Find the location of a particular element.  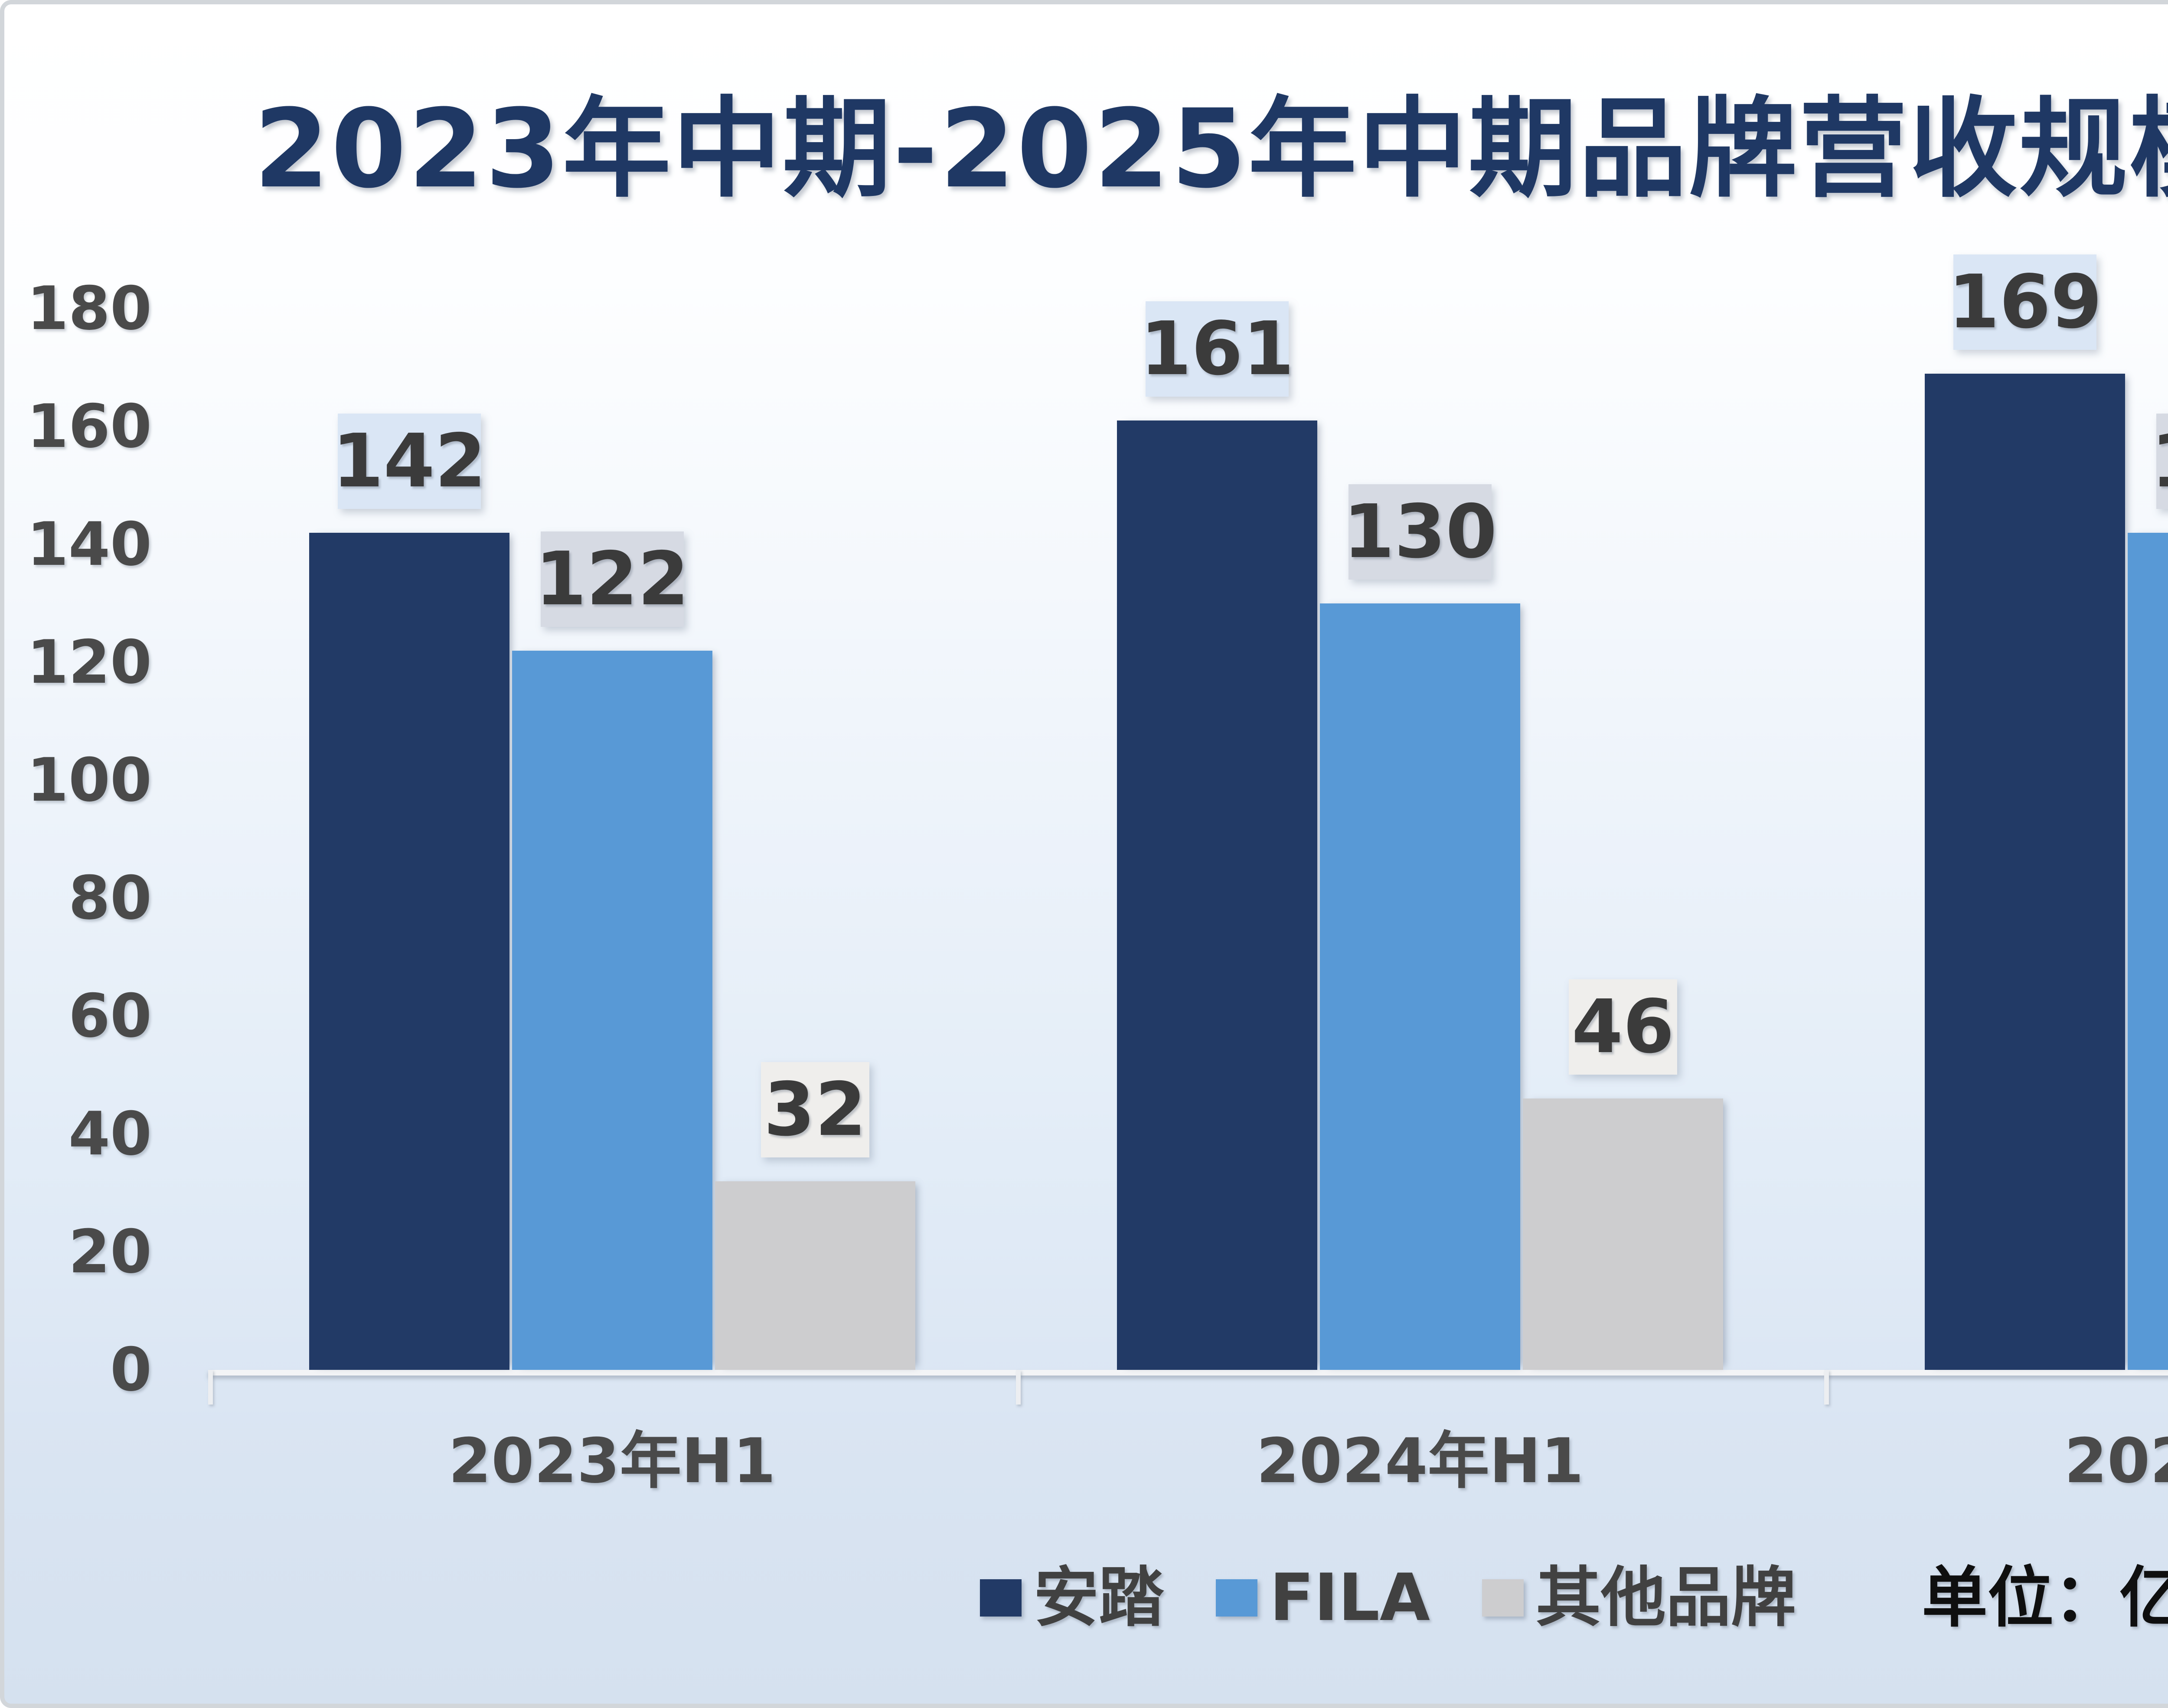

y-tick-label-140: 140 is located at coordinates (89, 544).